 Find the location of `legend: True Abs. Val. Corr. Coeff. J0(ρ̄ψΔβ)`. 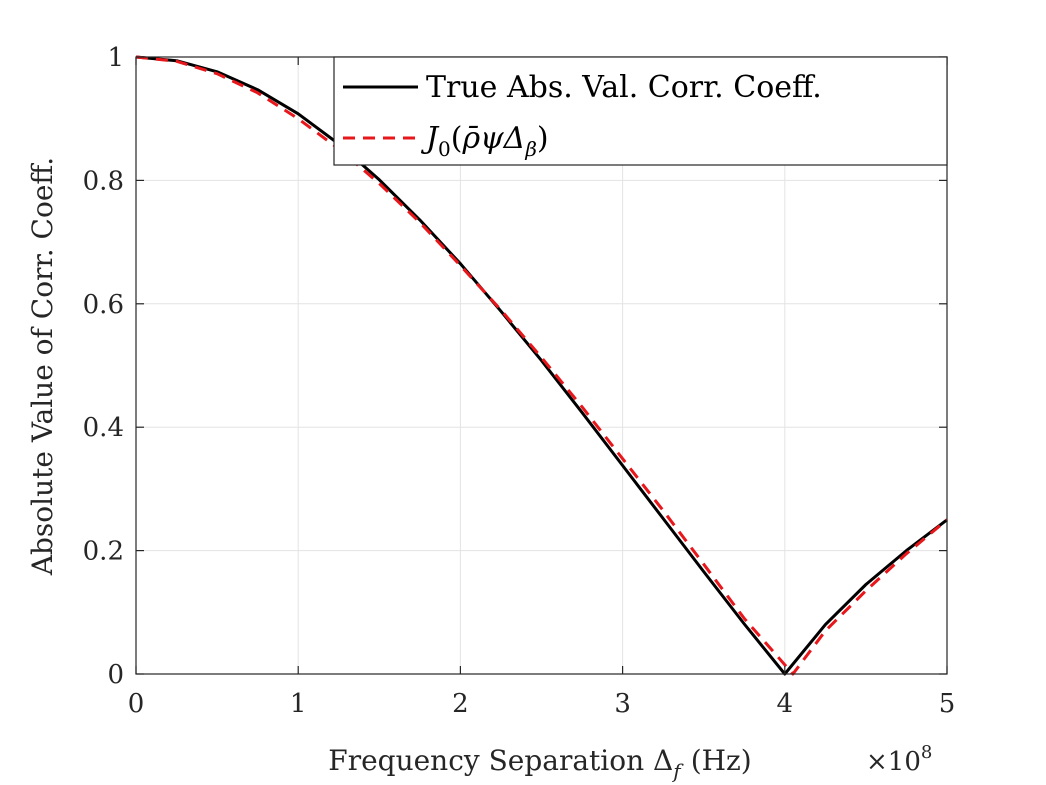

legend: True Abs. Val. Corr. Coeff. J0(ρ̄ψΔβ) is located at coordinates (640, 111).